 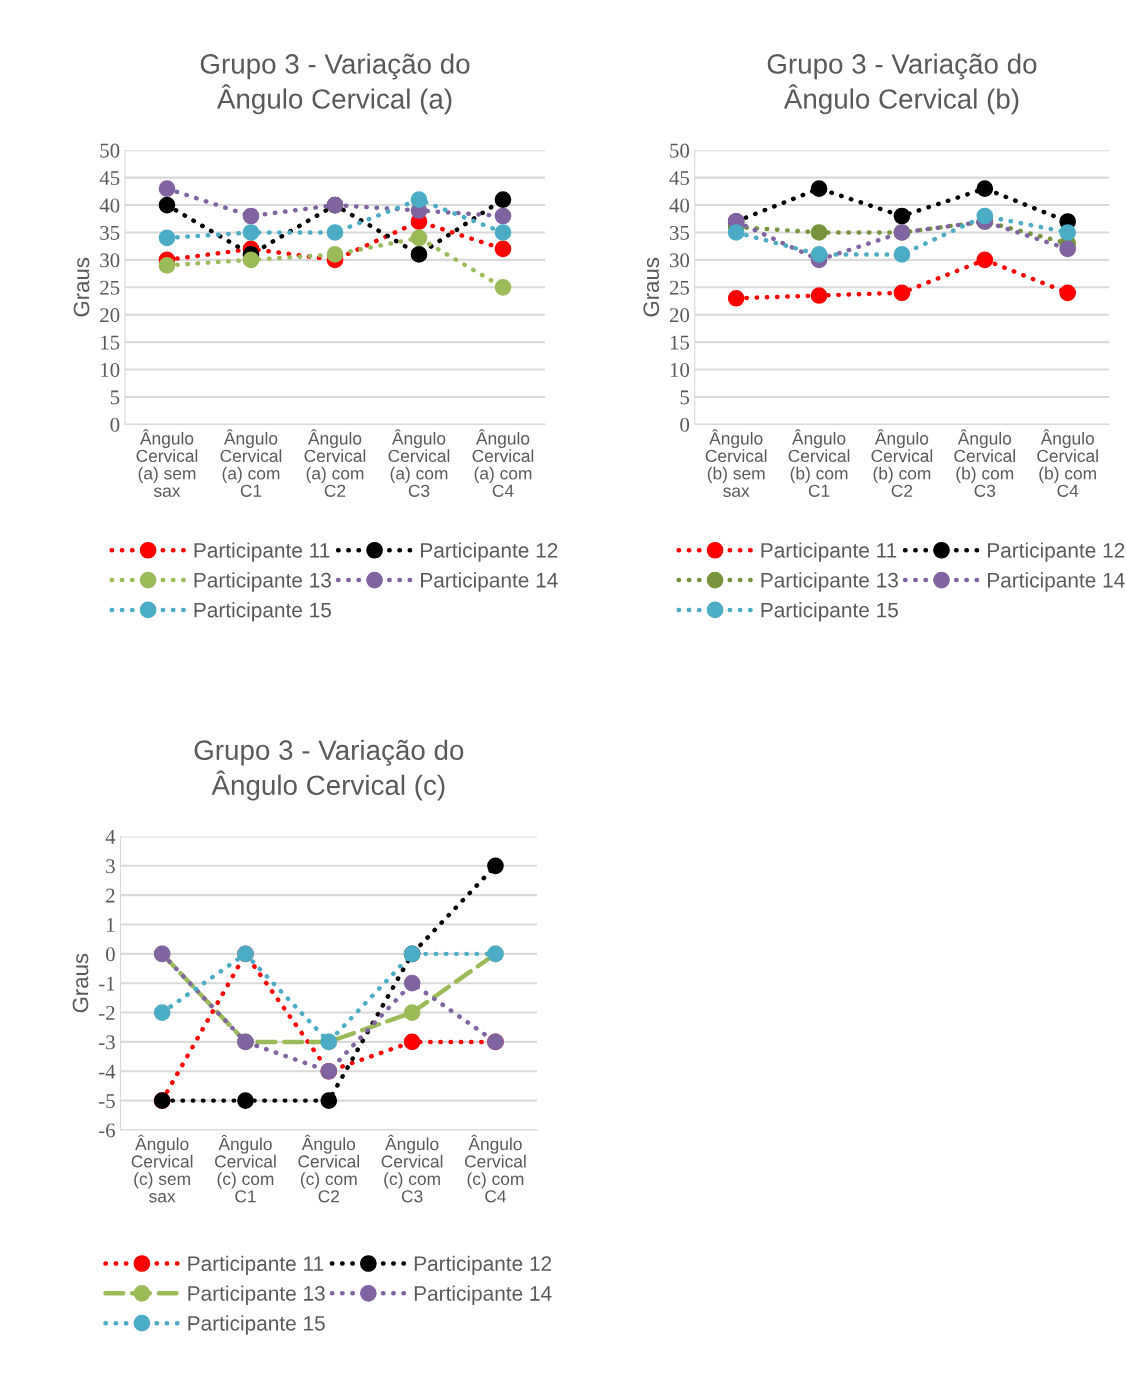 I want to click on x-tick-label: Ângulo Cervical (b) sem sax, so click(x=736, y=463).